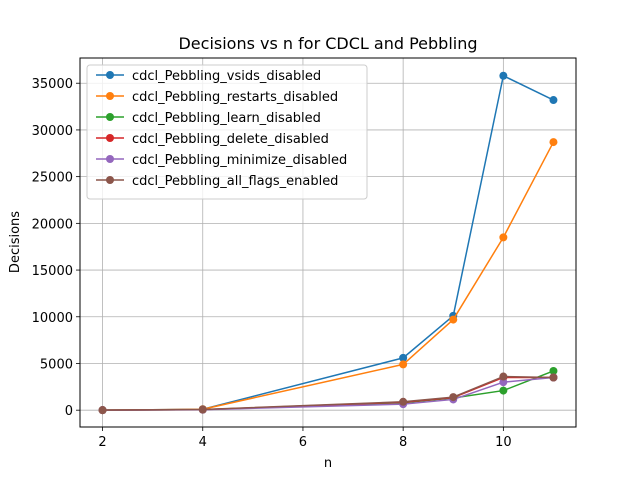  Describe the element at coordinates (52, 131) in the screenshot. I see `y-tick-label: 30000` at that location.